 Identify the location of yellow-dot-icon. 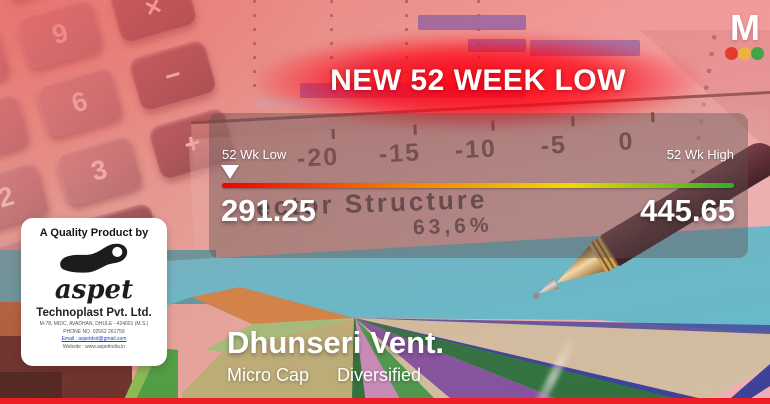
(744, 53).